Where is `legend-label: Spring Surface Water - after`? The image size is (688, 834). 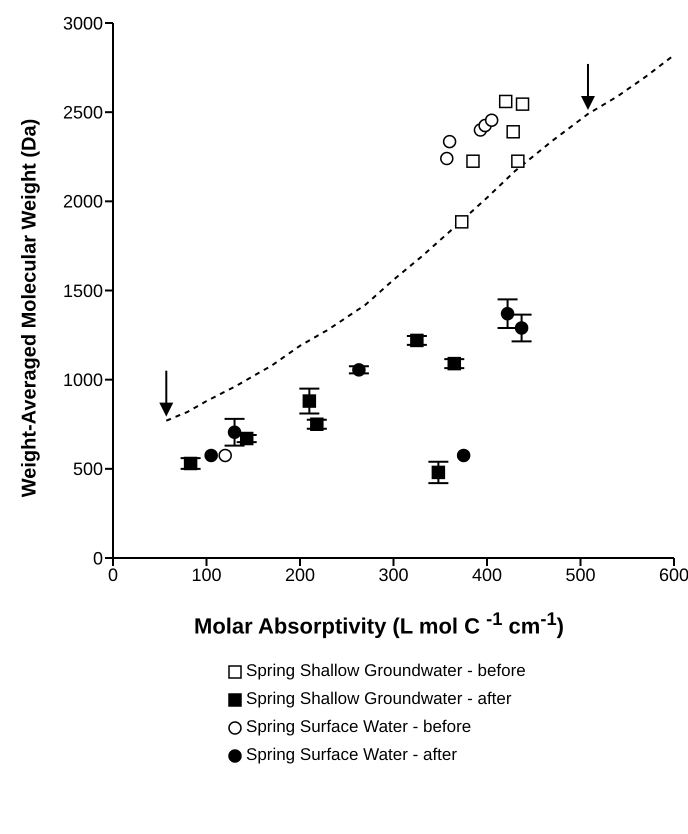
legend-label: Spring Surface Water - after is located at coordinates (352, 754).